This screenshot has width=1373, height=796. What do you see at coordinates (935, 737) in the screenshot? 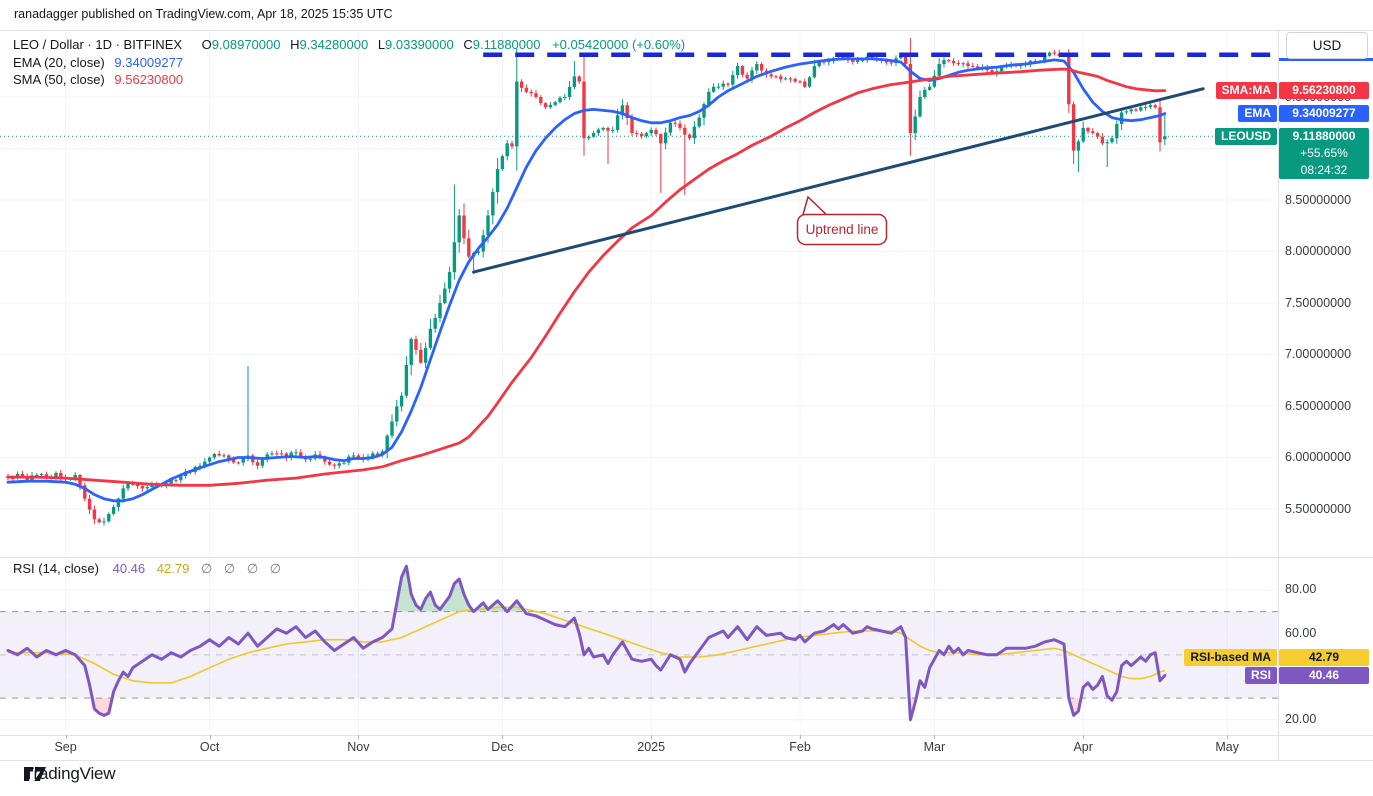
I see `time-axis-tick-mar` at bounding box center [935, 737].